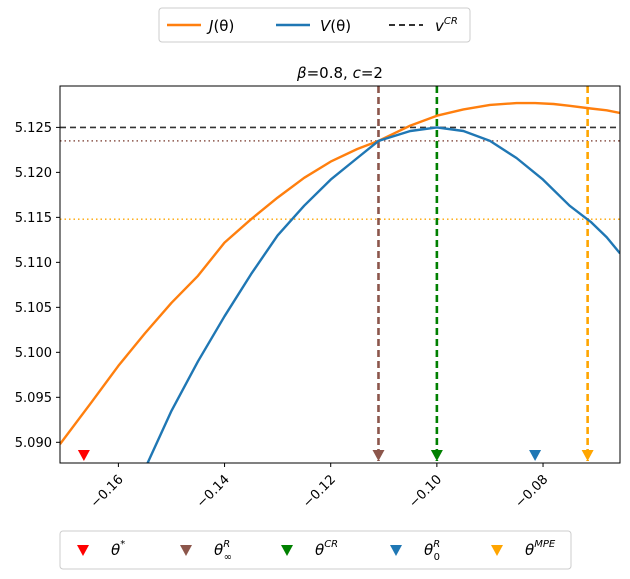  I want to click on legend-label-J: J(θ), so click(220, 26).